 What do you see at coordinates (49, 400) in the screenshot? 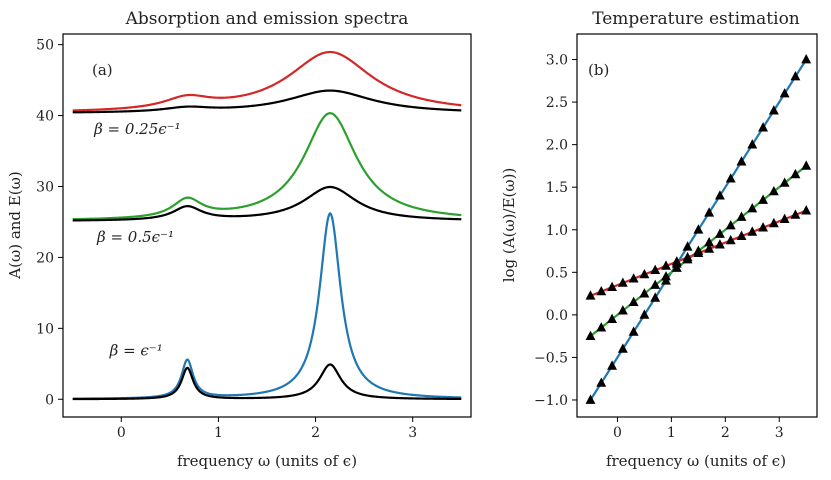
I see `panel-a-ytick-label: 0` at bounding box center [49, 400].